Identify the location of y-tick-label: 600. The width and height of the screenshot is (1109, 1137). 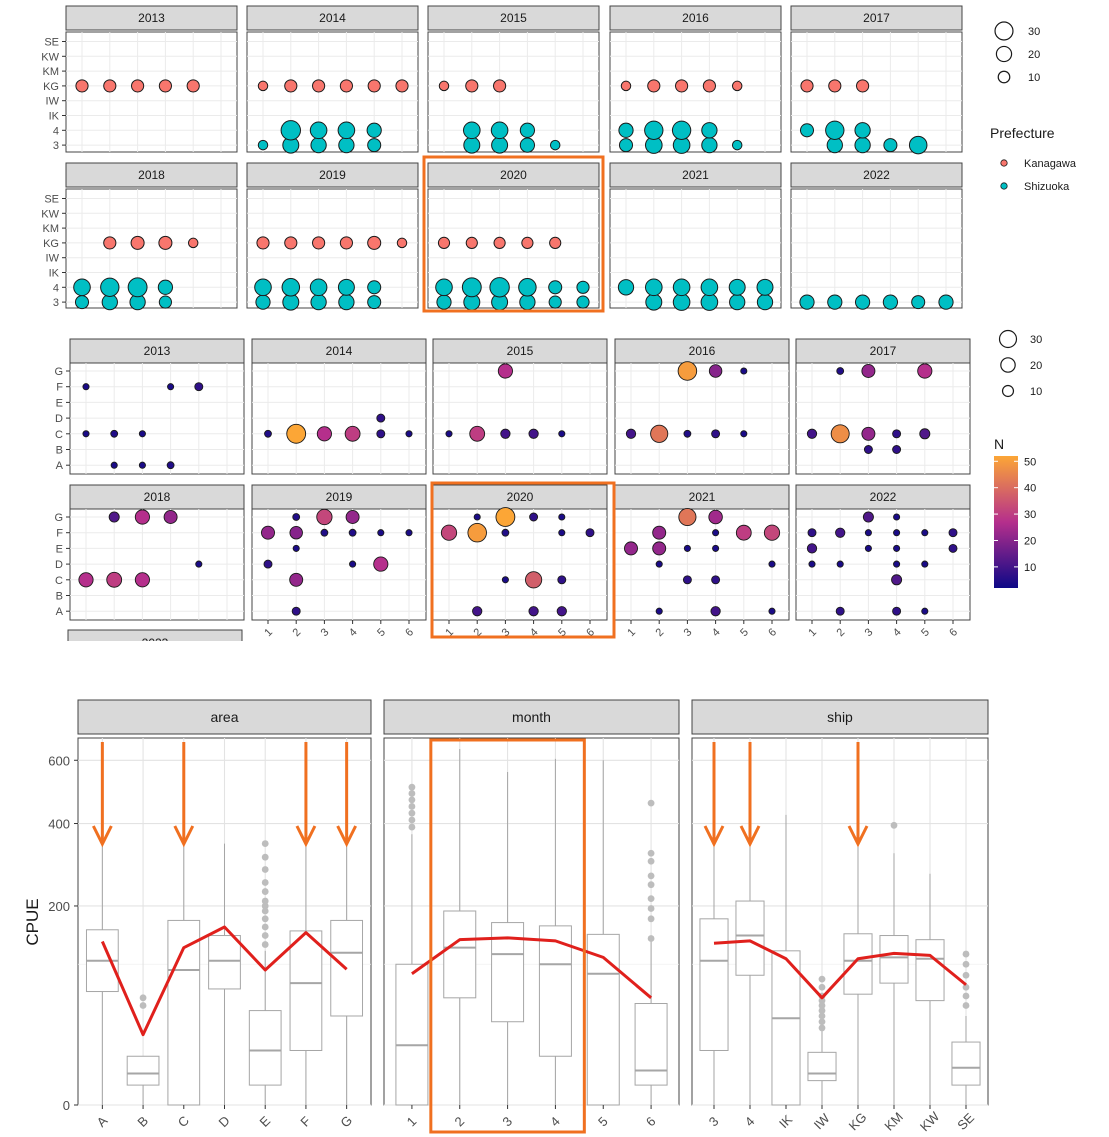
(59, 760).